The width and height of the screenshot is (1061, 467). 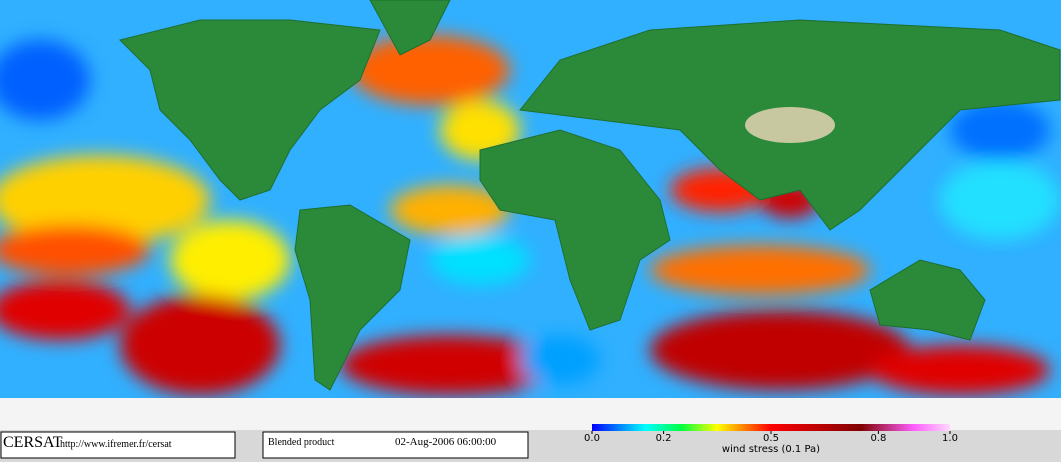 What do you see at coordinates (771, 438) in the screenshot?
I see `colorbar-tick-label: 0.5` at bounding box center [771, 438].